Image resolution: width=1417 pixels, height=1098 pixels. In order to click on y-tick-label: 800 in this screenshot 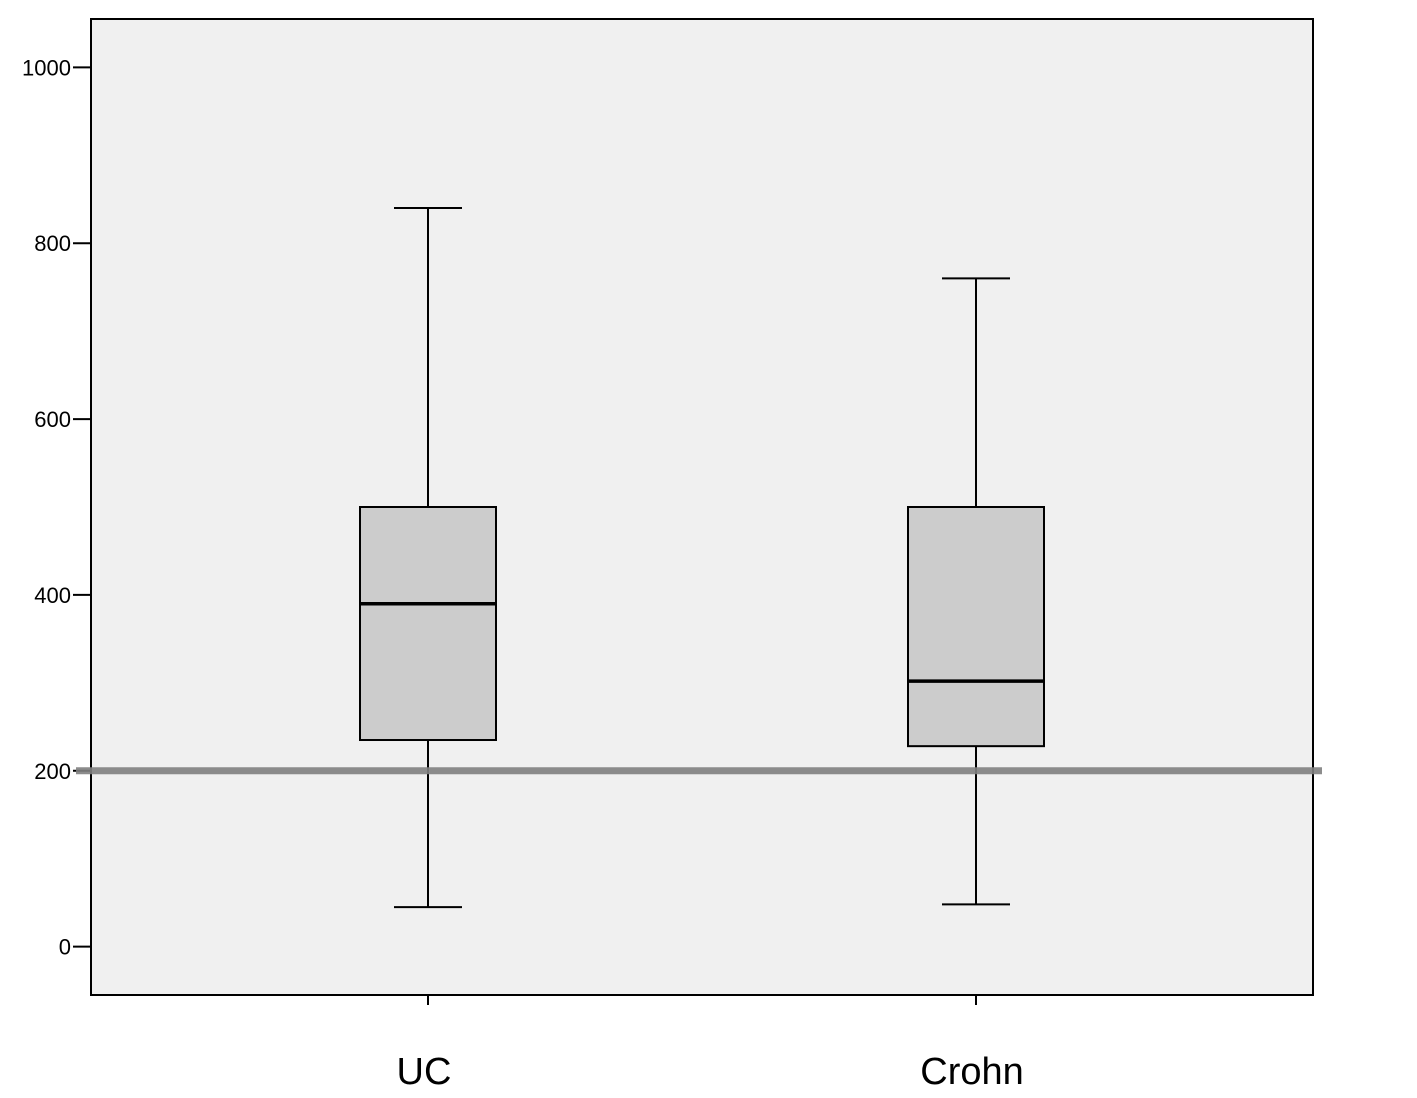, I will do `click(52, 243)`.